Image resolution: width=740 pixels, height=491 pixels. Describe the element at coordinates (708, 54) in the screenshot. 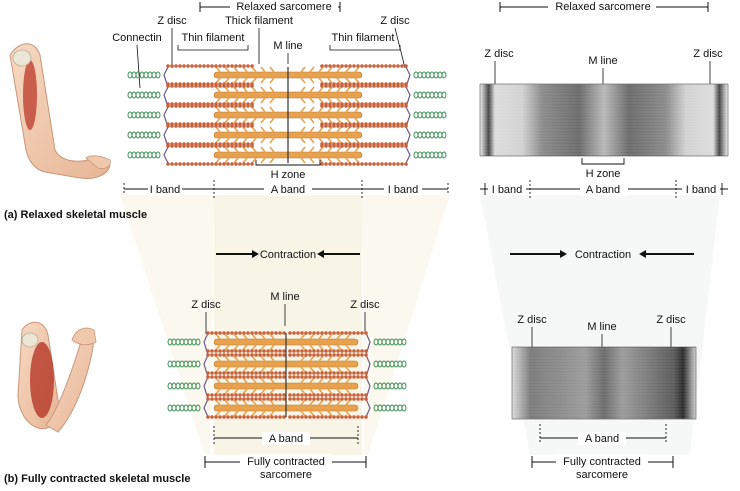

I see `micro-z-disc-right-label: Z disc` at that location.